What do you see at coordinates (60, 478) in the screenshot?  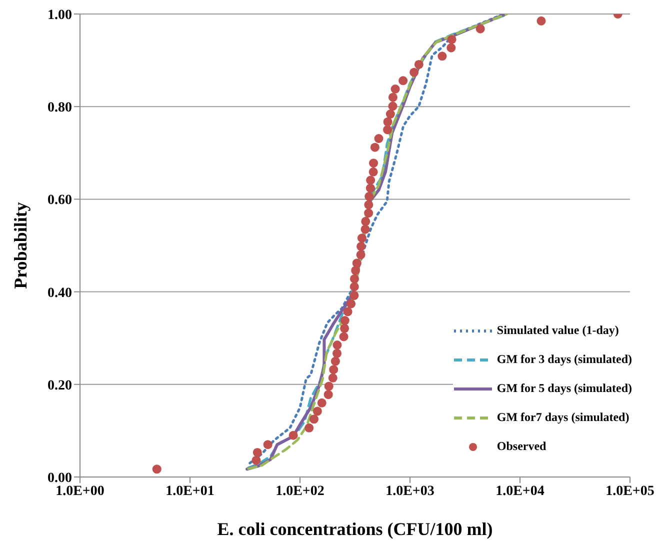 I see `y-tick-label: 0.00` at bounding box center [60, 478].